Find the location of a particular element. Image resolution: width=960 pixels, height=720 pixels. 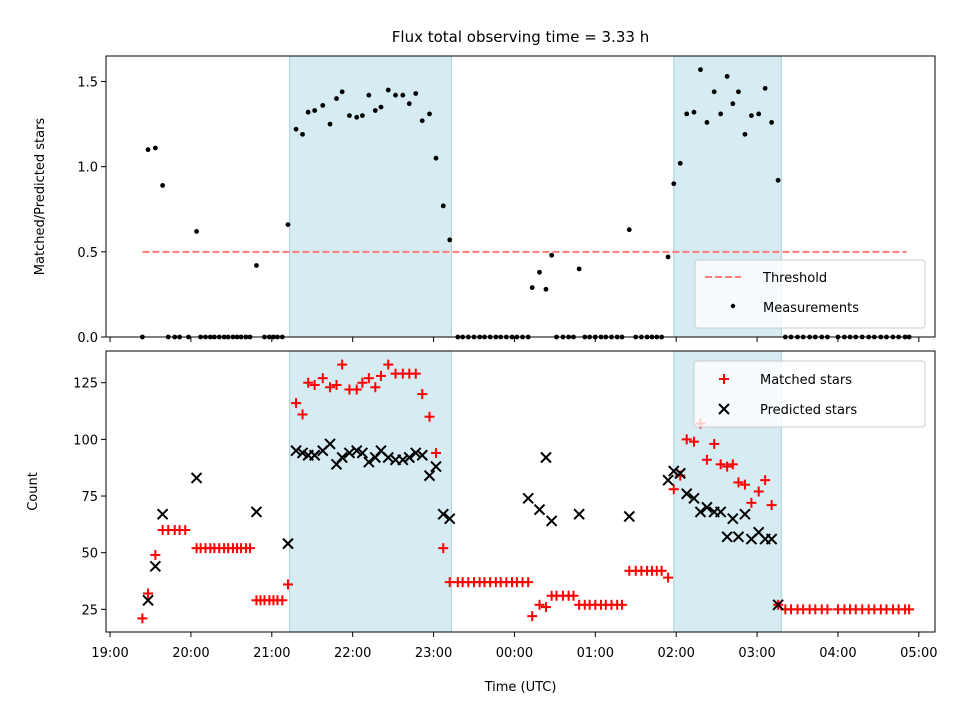

legend-matched-label: Matched stars is located at coordinates (806, 380).